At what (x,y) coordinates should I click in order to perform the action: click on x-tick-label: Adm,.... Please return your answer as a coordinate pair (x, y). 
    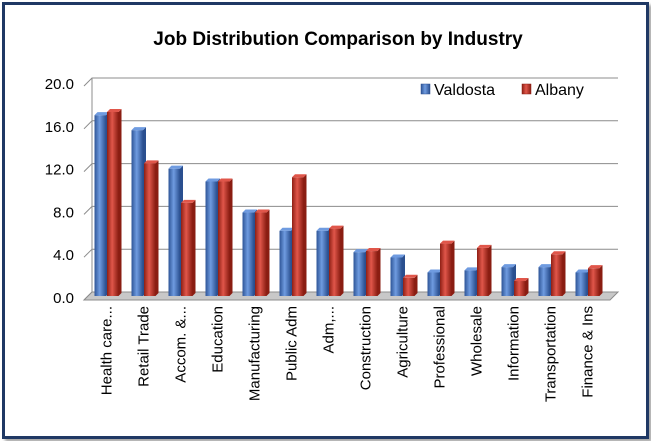
    Looking at the image, I should click on (329, 330).